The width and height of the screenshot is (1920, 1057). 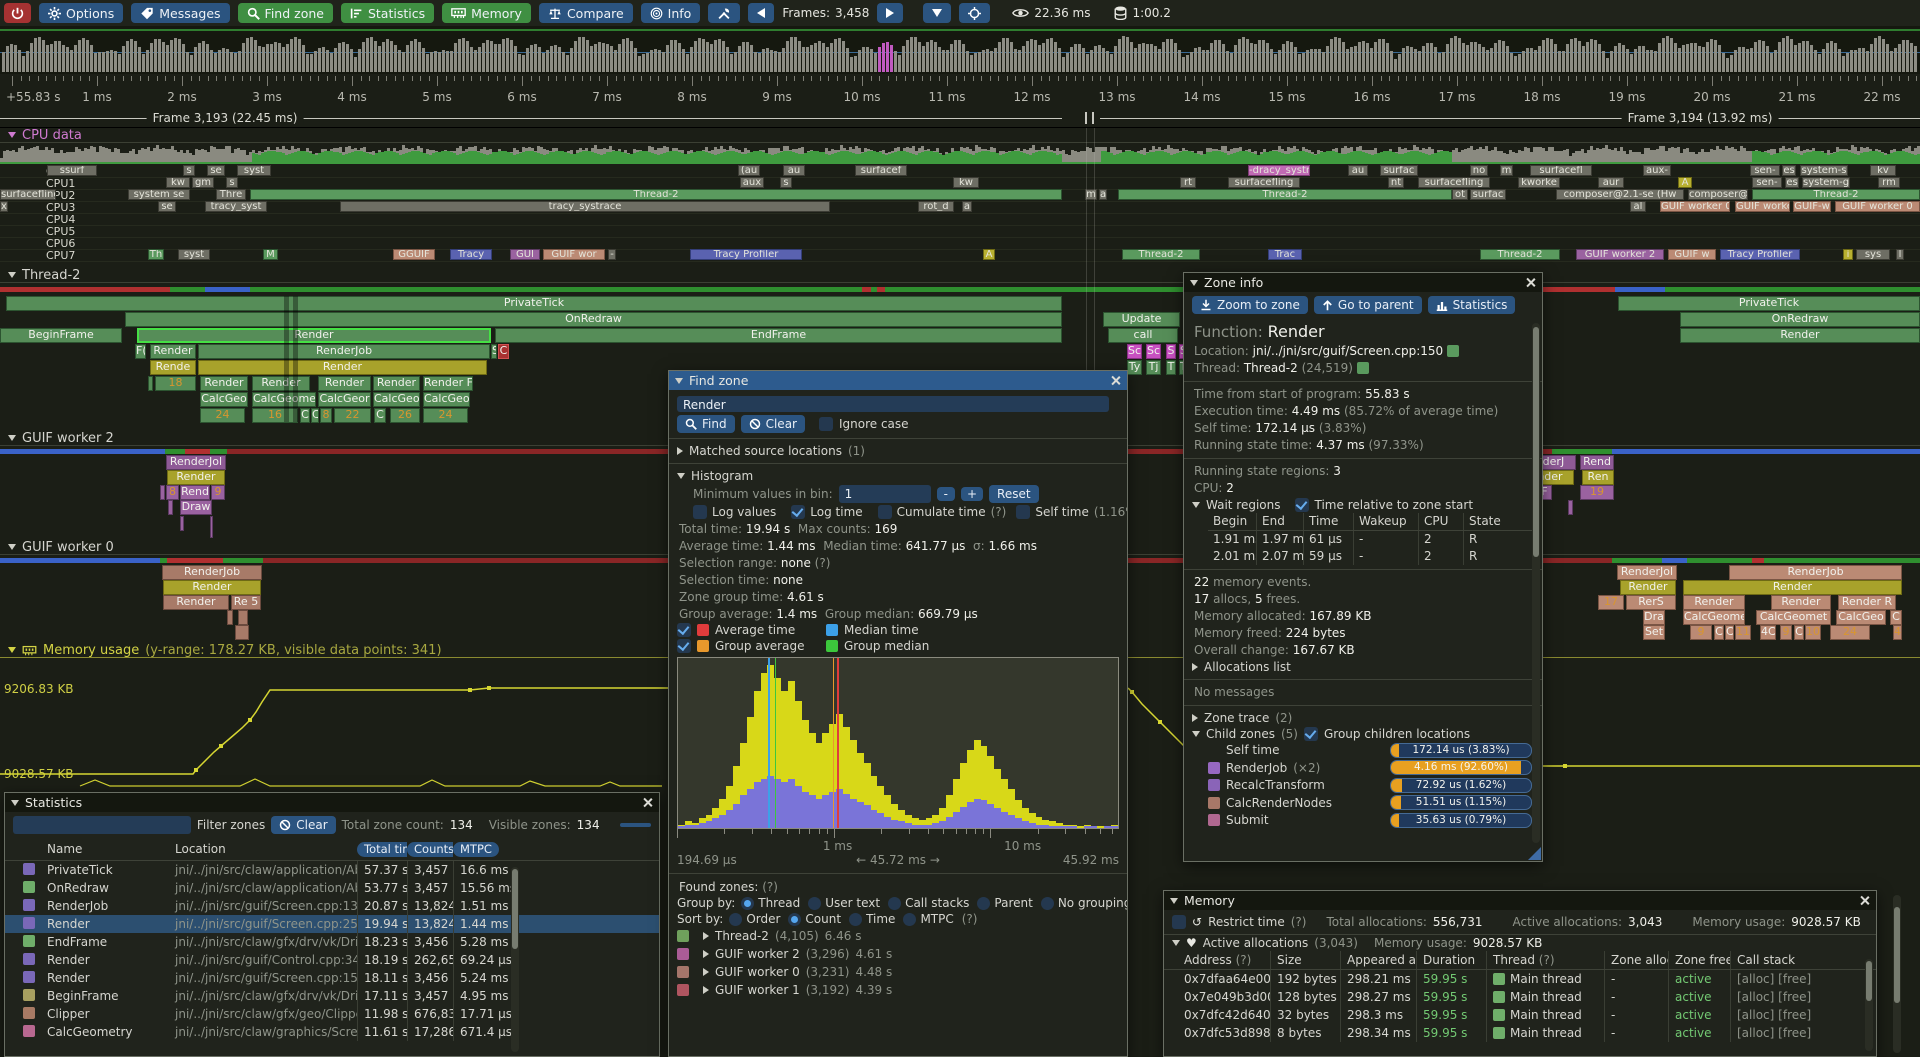 What do you see at coordinates (1611, 602) in the screenshot?
I see `timeline-zone: 17` at bounding box center [1611, 602].